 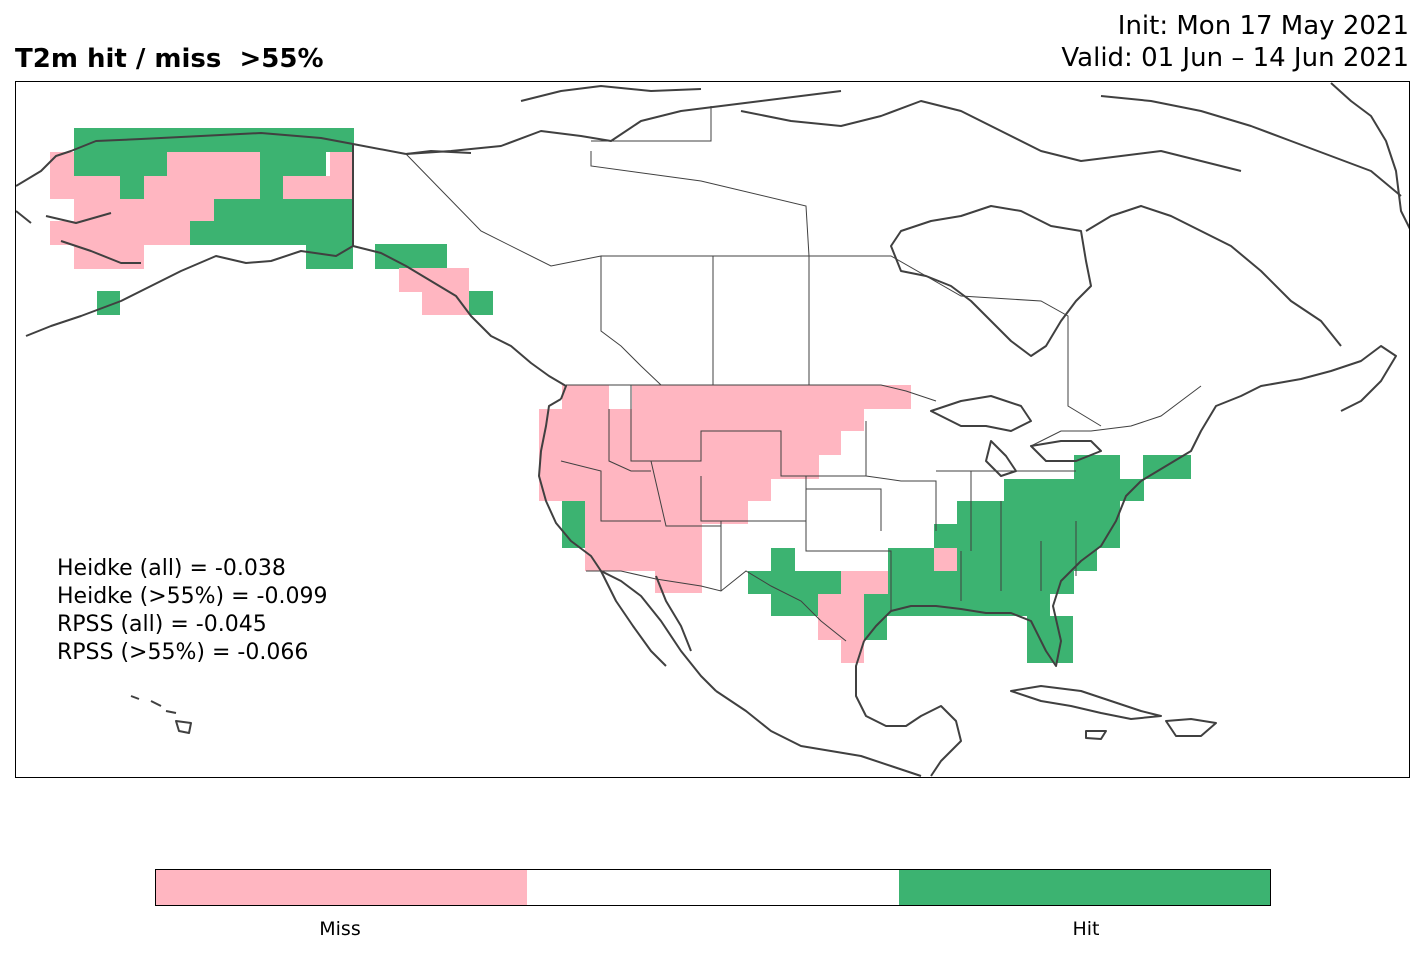 I want to click on hudson-bay, so click(x=991, y=281).